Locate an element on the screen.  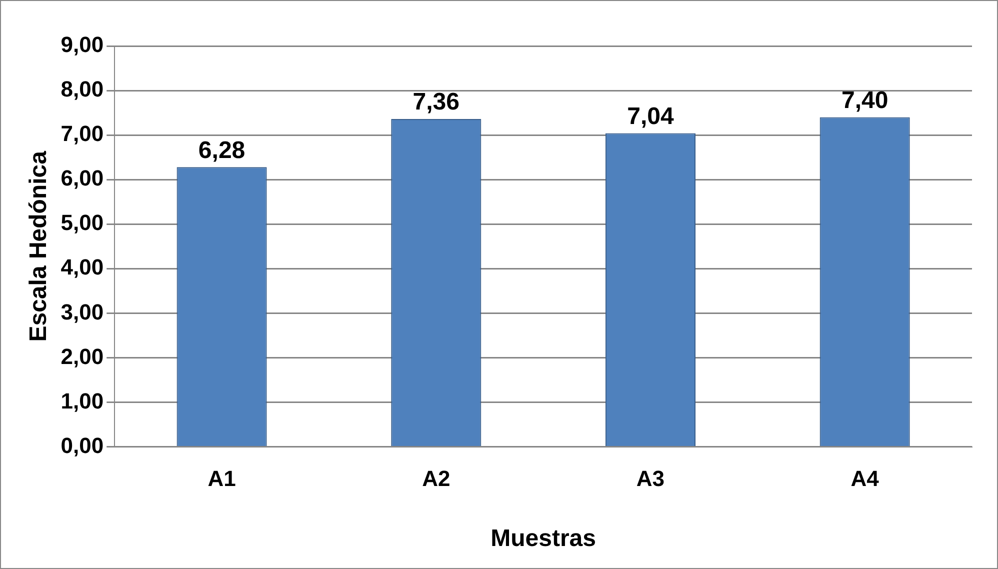
y-tick-label: 0,00 is located at coordinates (82, 445).